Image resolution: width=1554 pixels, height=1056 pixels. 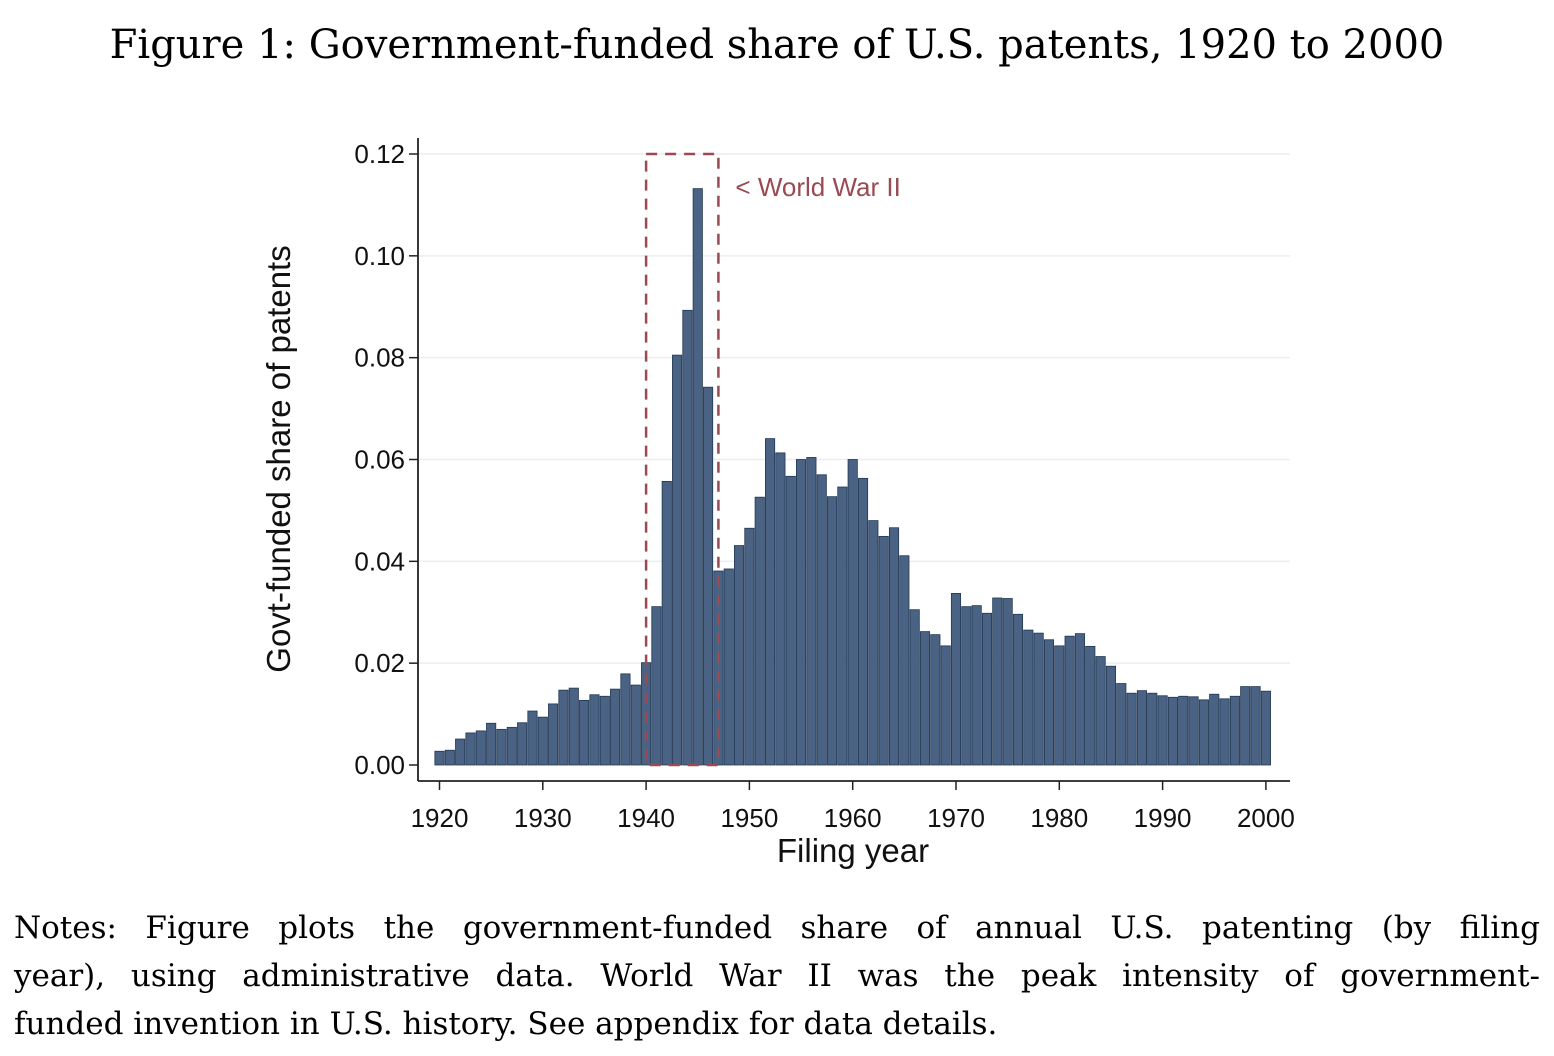 What do you see at coordinates (379, 460) in the screenshot?
I see `y-tick-label: 0.06` at bounding box center [379, 460].